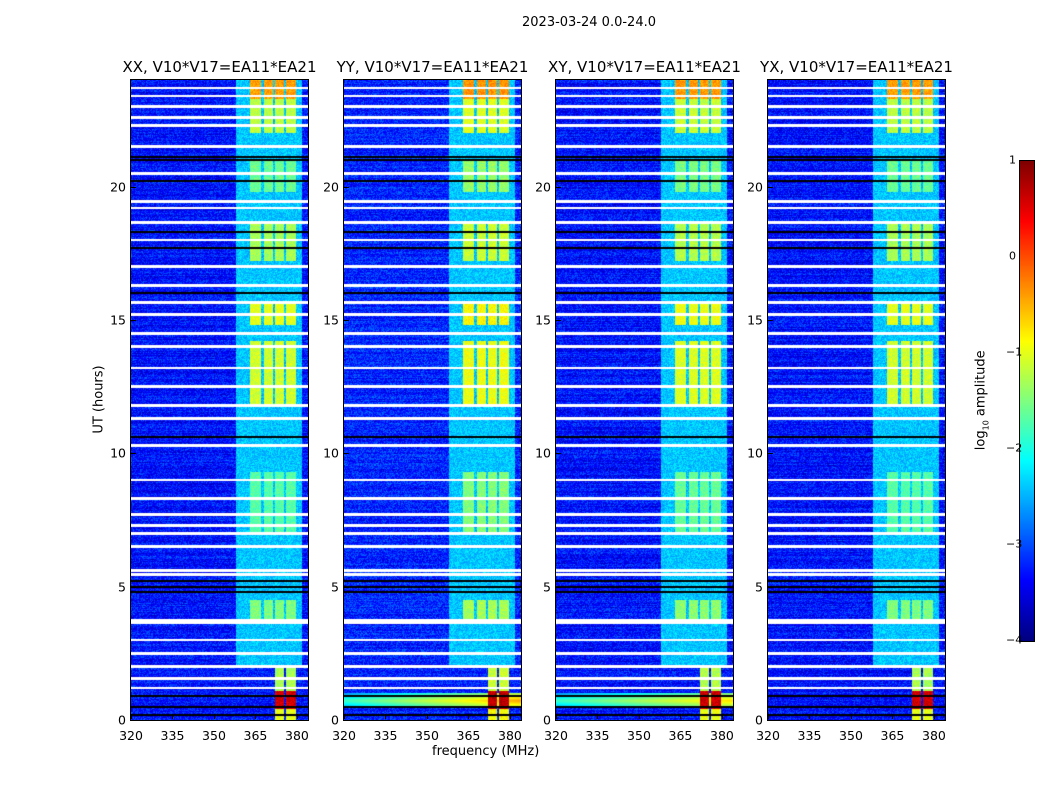  What do you see at coordinates (1014, 448) in the screenshot?
I see `colorbar-tick-label: −2` at bounding box center [1014, 448].